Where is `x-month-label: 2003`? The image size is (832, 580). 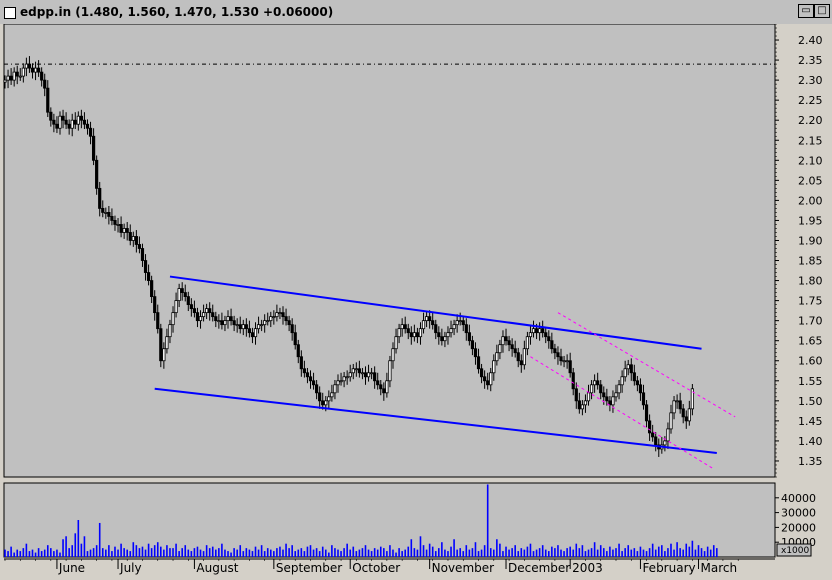 x-month-label: 2003 is located at coordinates (587, 568).